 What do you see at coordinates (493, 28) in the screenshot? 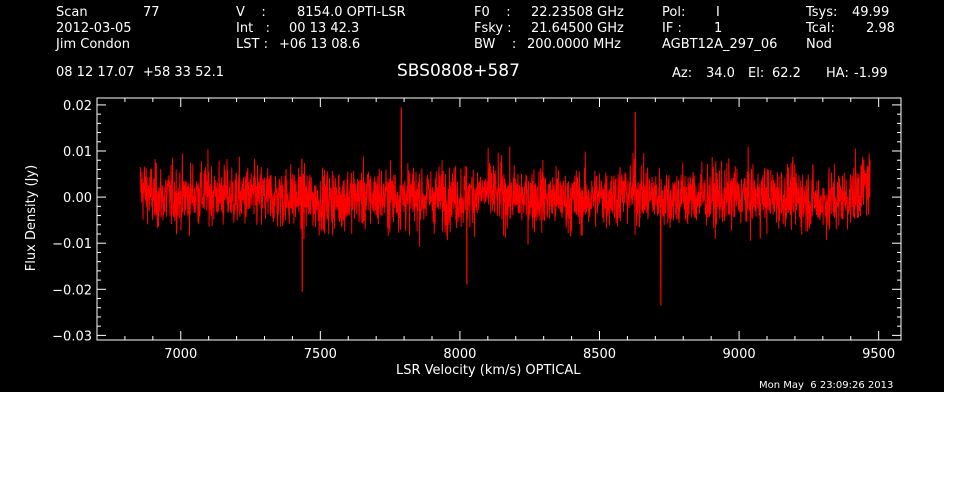
I see `fsky-label: Fsky :` at bounding box center [493, 28].